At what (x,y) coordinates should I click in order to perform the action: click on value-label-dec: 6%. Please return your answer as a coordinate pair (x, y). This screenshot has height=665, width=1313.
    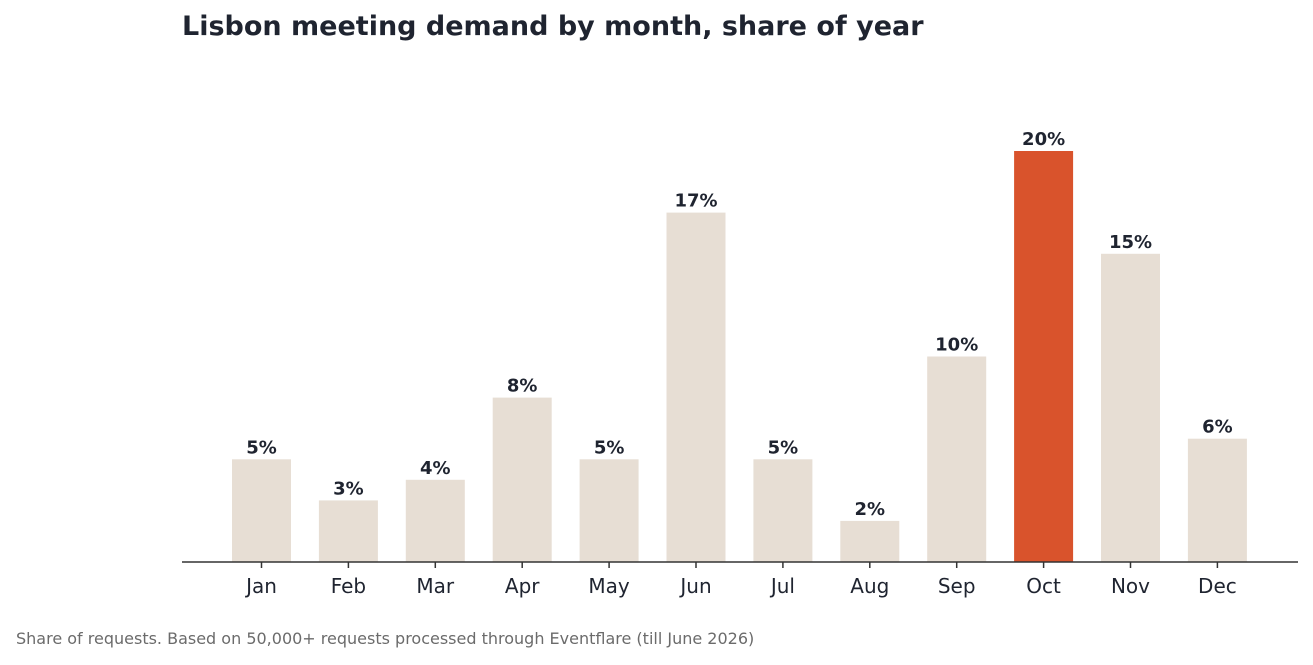
    Looking at the image, I should click on (1217, 427).